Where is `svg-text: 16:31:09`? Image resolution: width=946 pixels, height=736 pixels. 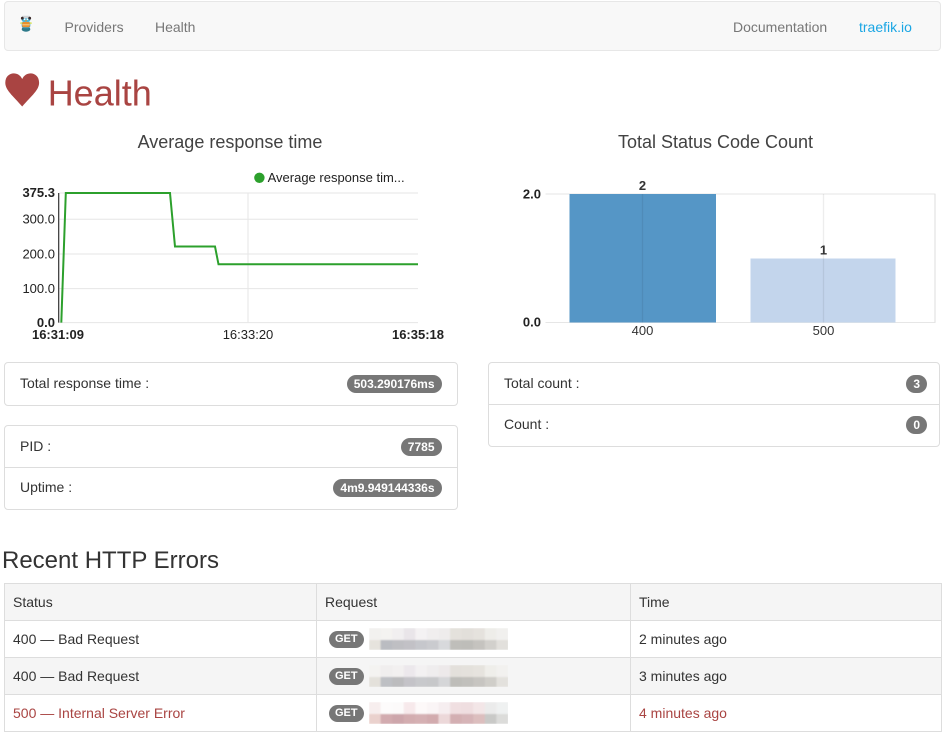
svg-text: 16:31:09 is located at coordinates (58, 334).